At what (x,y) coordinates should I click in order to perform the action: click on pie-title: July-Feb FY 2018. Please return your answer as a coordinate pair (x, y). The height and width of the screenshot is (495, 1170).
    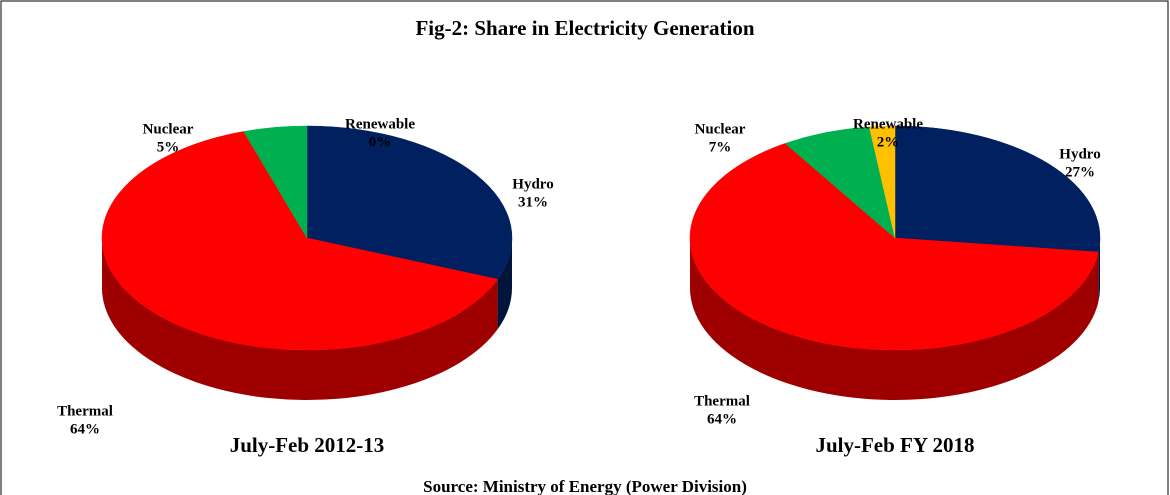
    Looking at the image, I should click on (894, 445).